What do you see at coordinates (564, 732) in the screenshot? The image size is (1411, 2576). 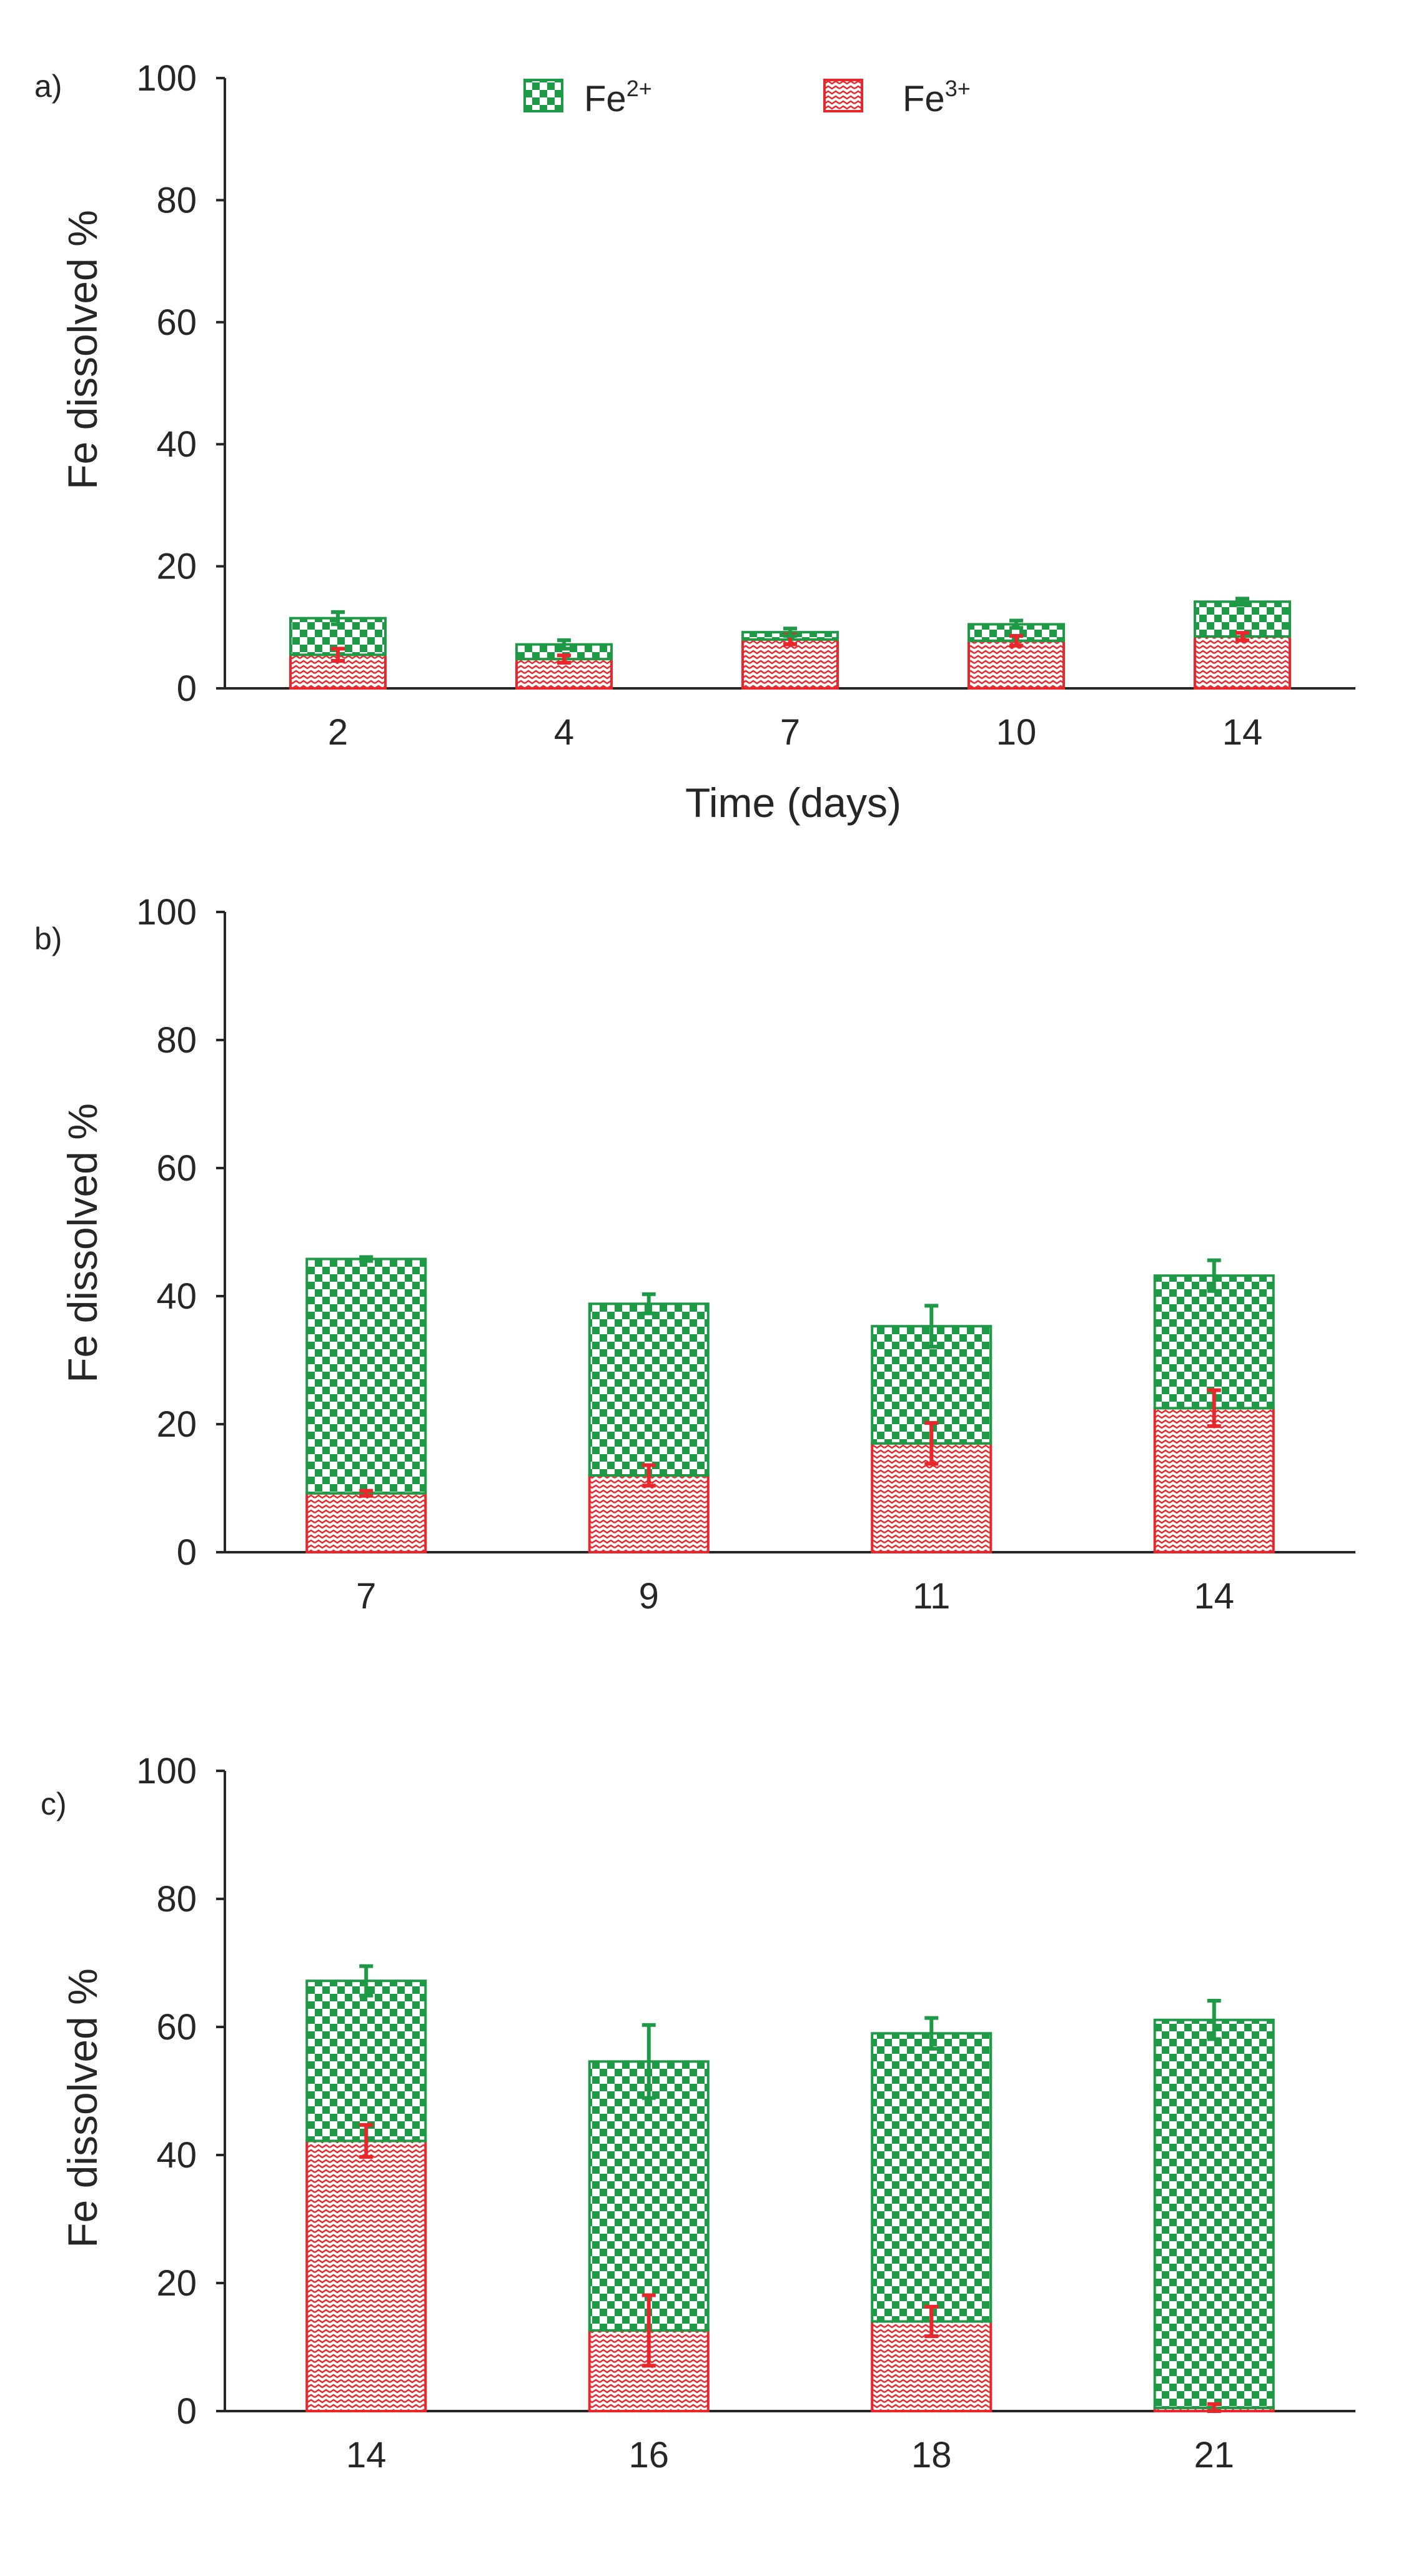 I see `x-tick-label: 4` at bounding box center [564, 732].